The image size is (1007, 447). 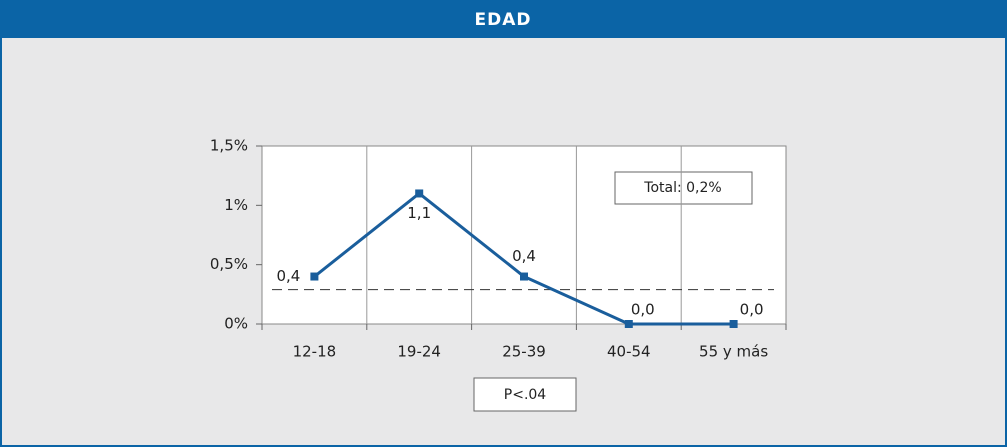 I want to click on header, so click(x=503, y=19).